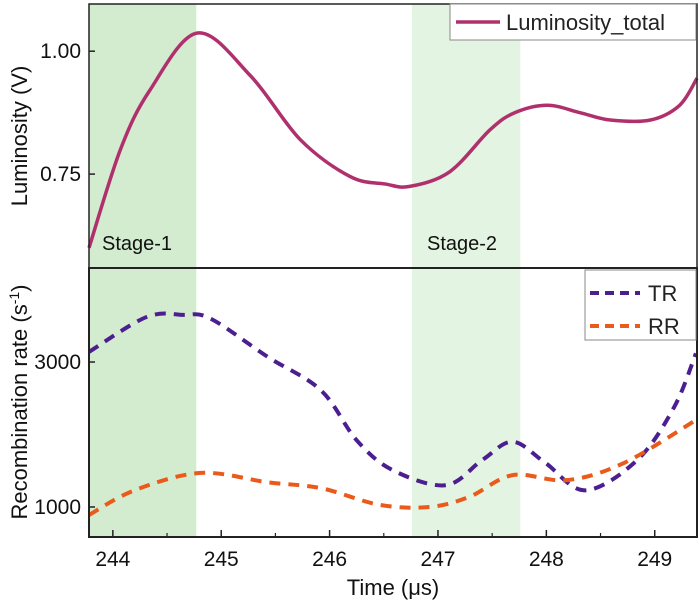  I want to click on ylabel-end: ), so click(19, 288).